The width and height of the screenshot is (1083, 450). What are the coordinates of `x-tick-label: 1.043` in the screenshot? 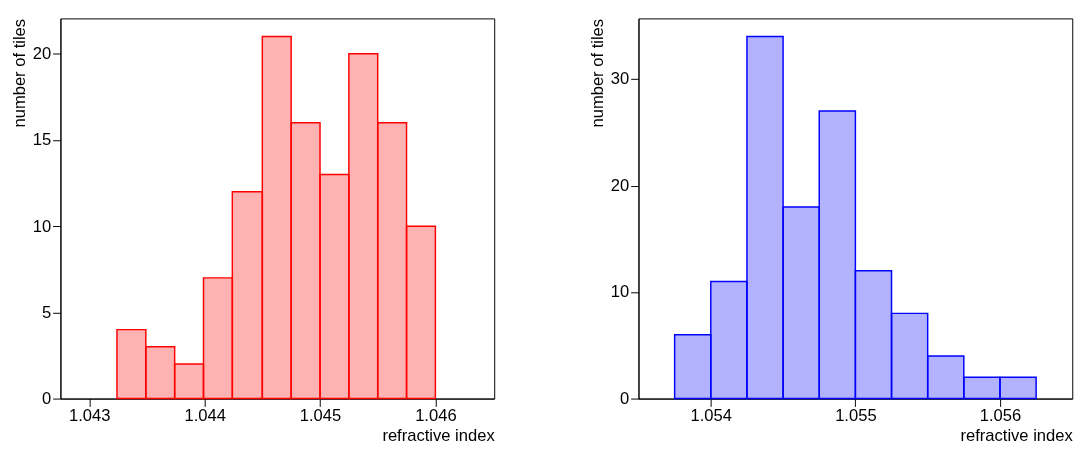 It's located at (90, 416).